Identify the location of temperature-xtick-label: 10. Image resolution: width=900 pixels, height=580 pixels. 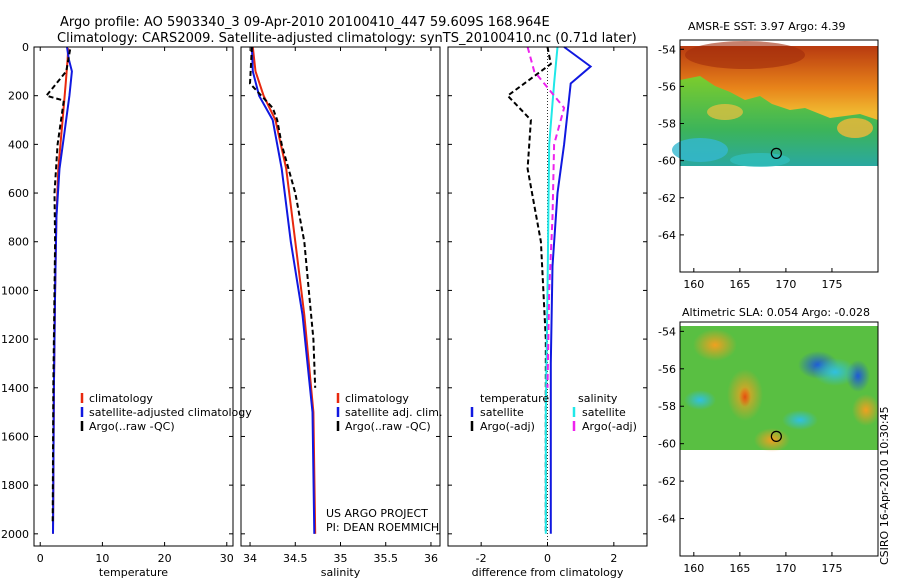
(102, 558).